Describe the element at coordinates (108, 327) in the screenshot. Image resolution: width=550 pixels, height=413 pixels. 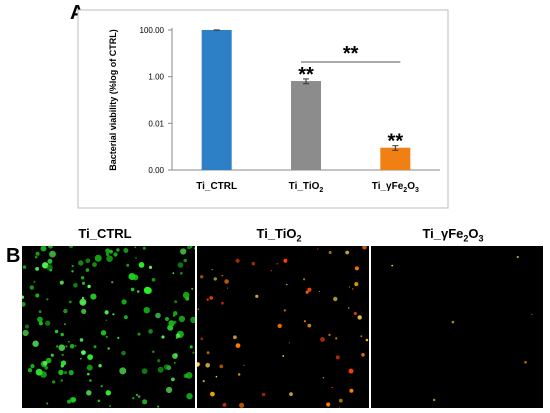
I see `micrograph-ctrl` at that location.